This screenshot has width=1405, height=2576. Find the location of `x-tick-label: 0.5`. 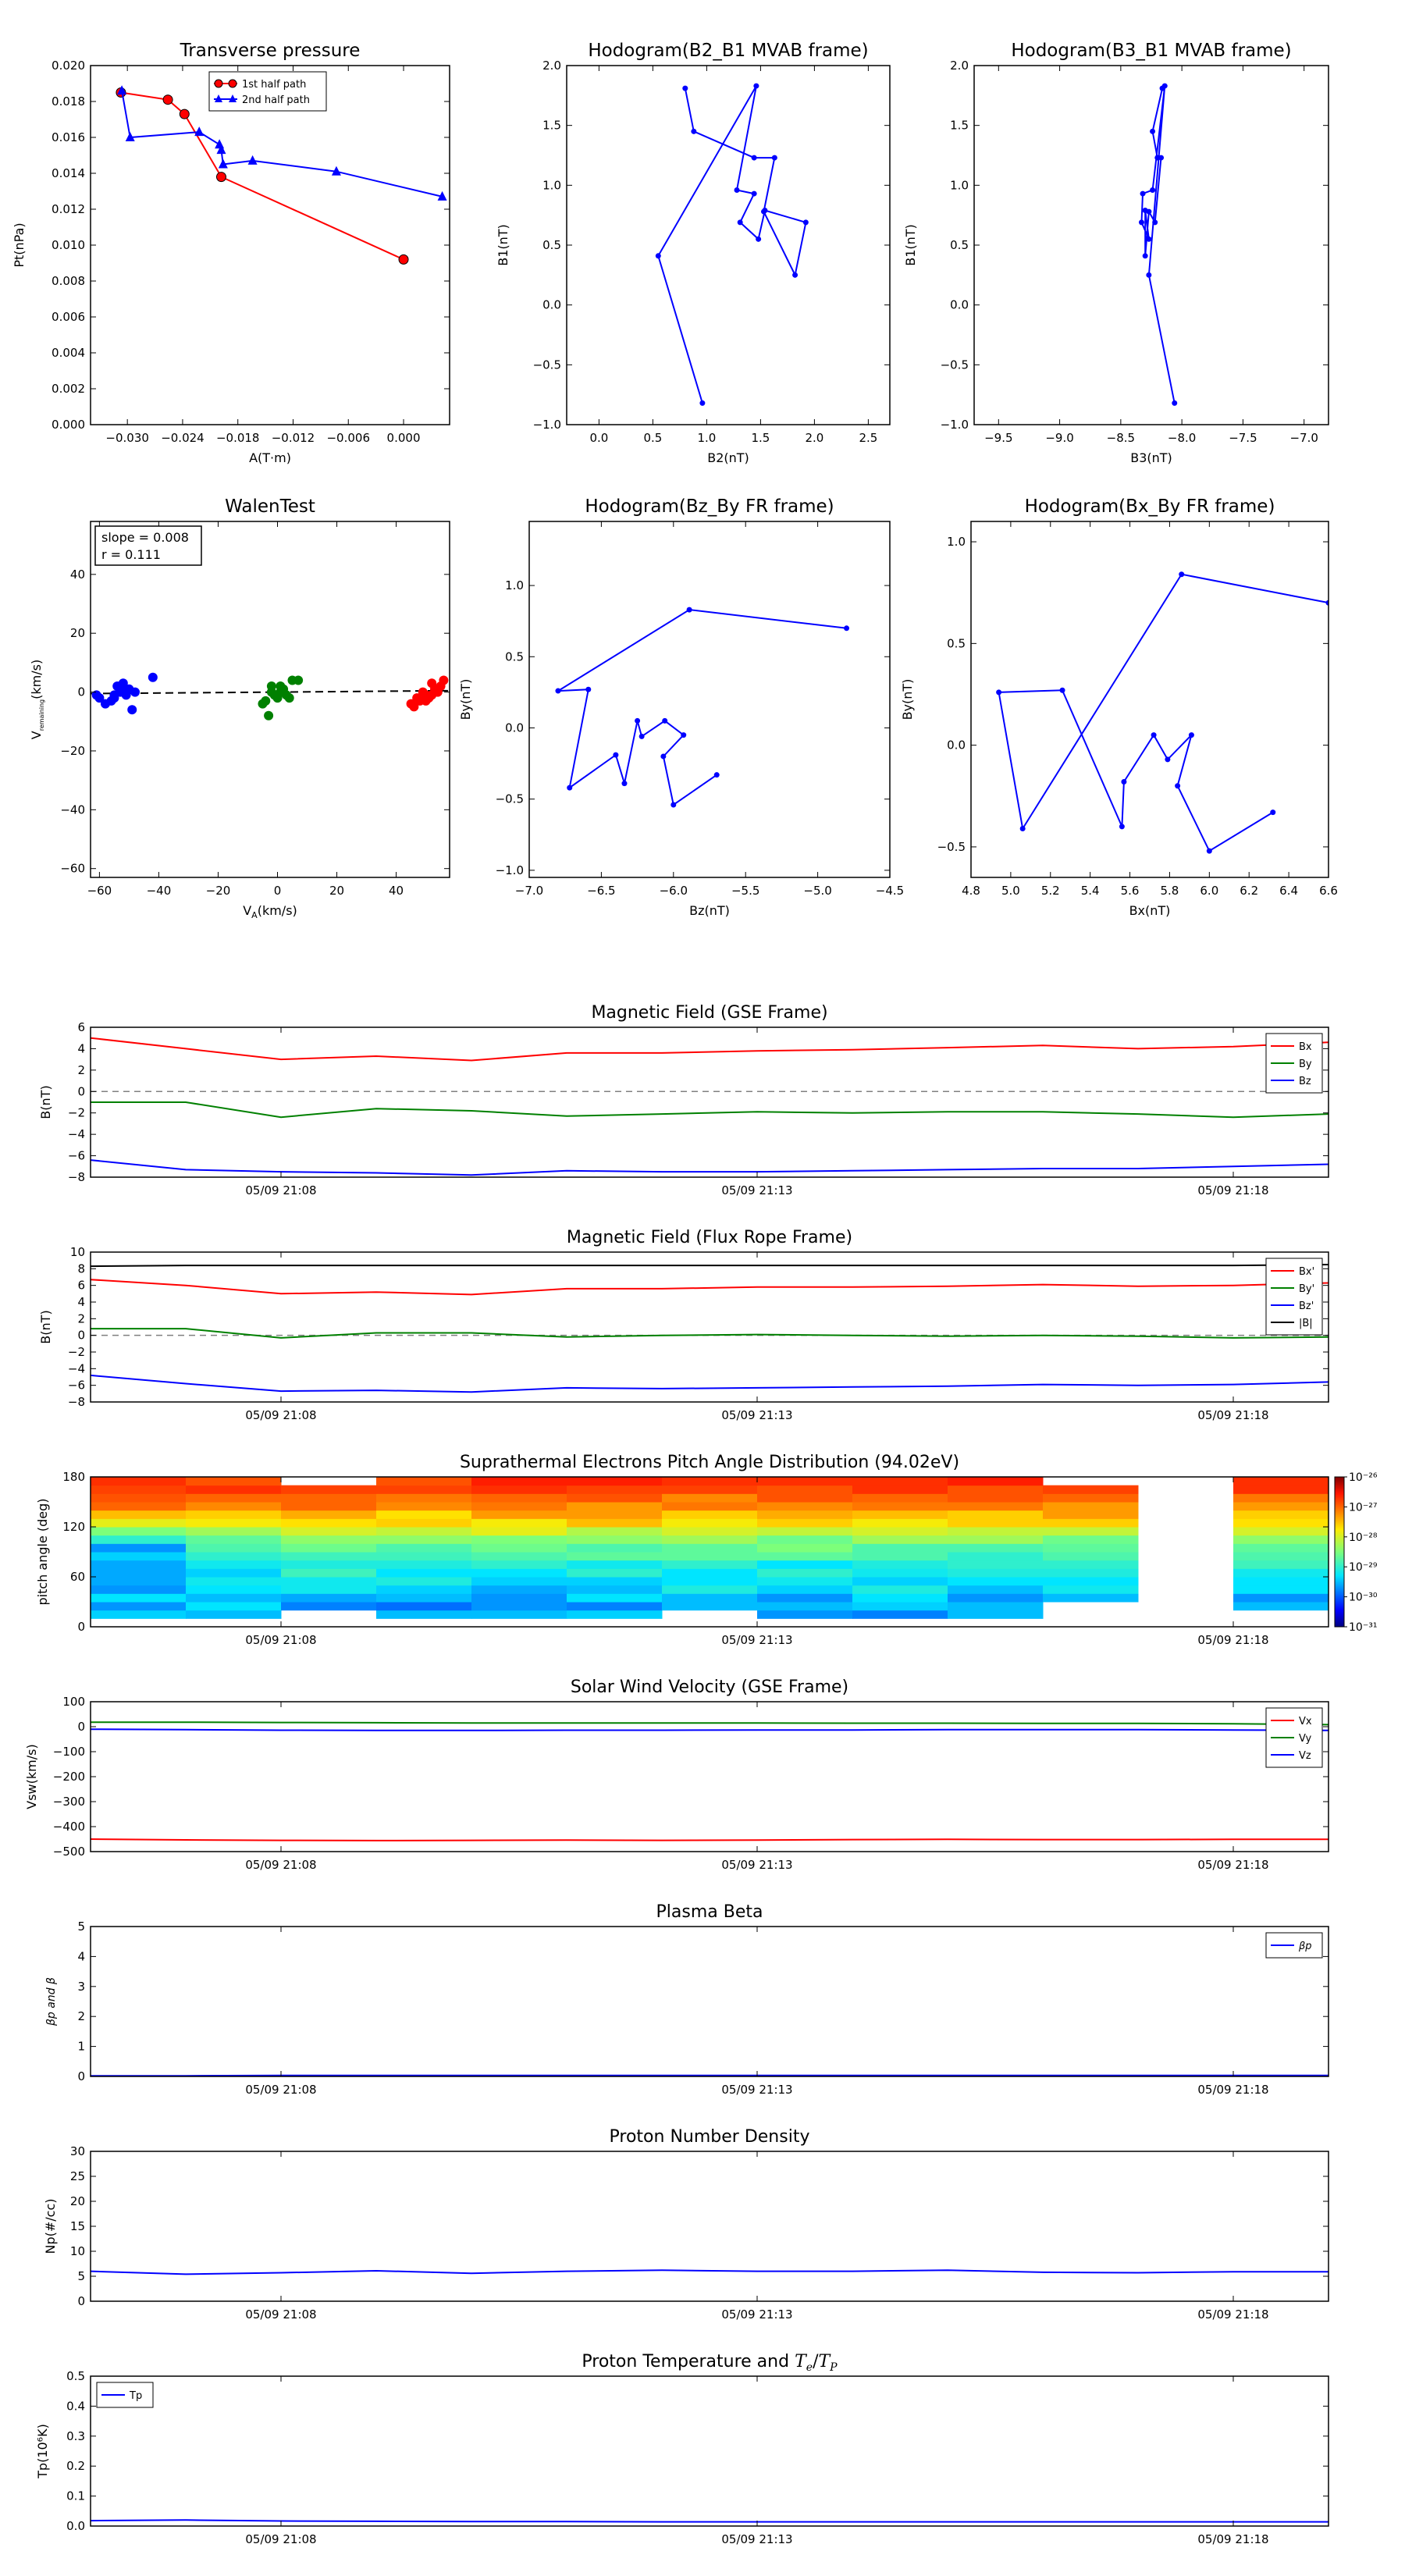

x-tick-label: 0.5 is located at coordinates (652, 438).